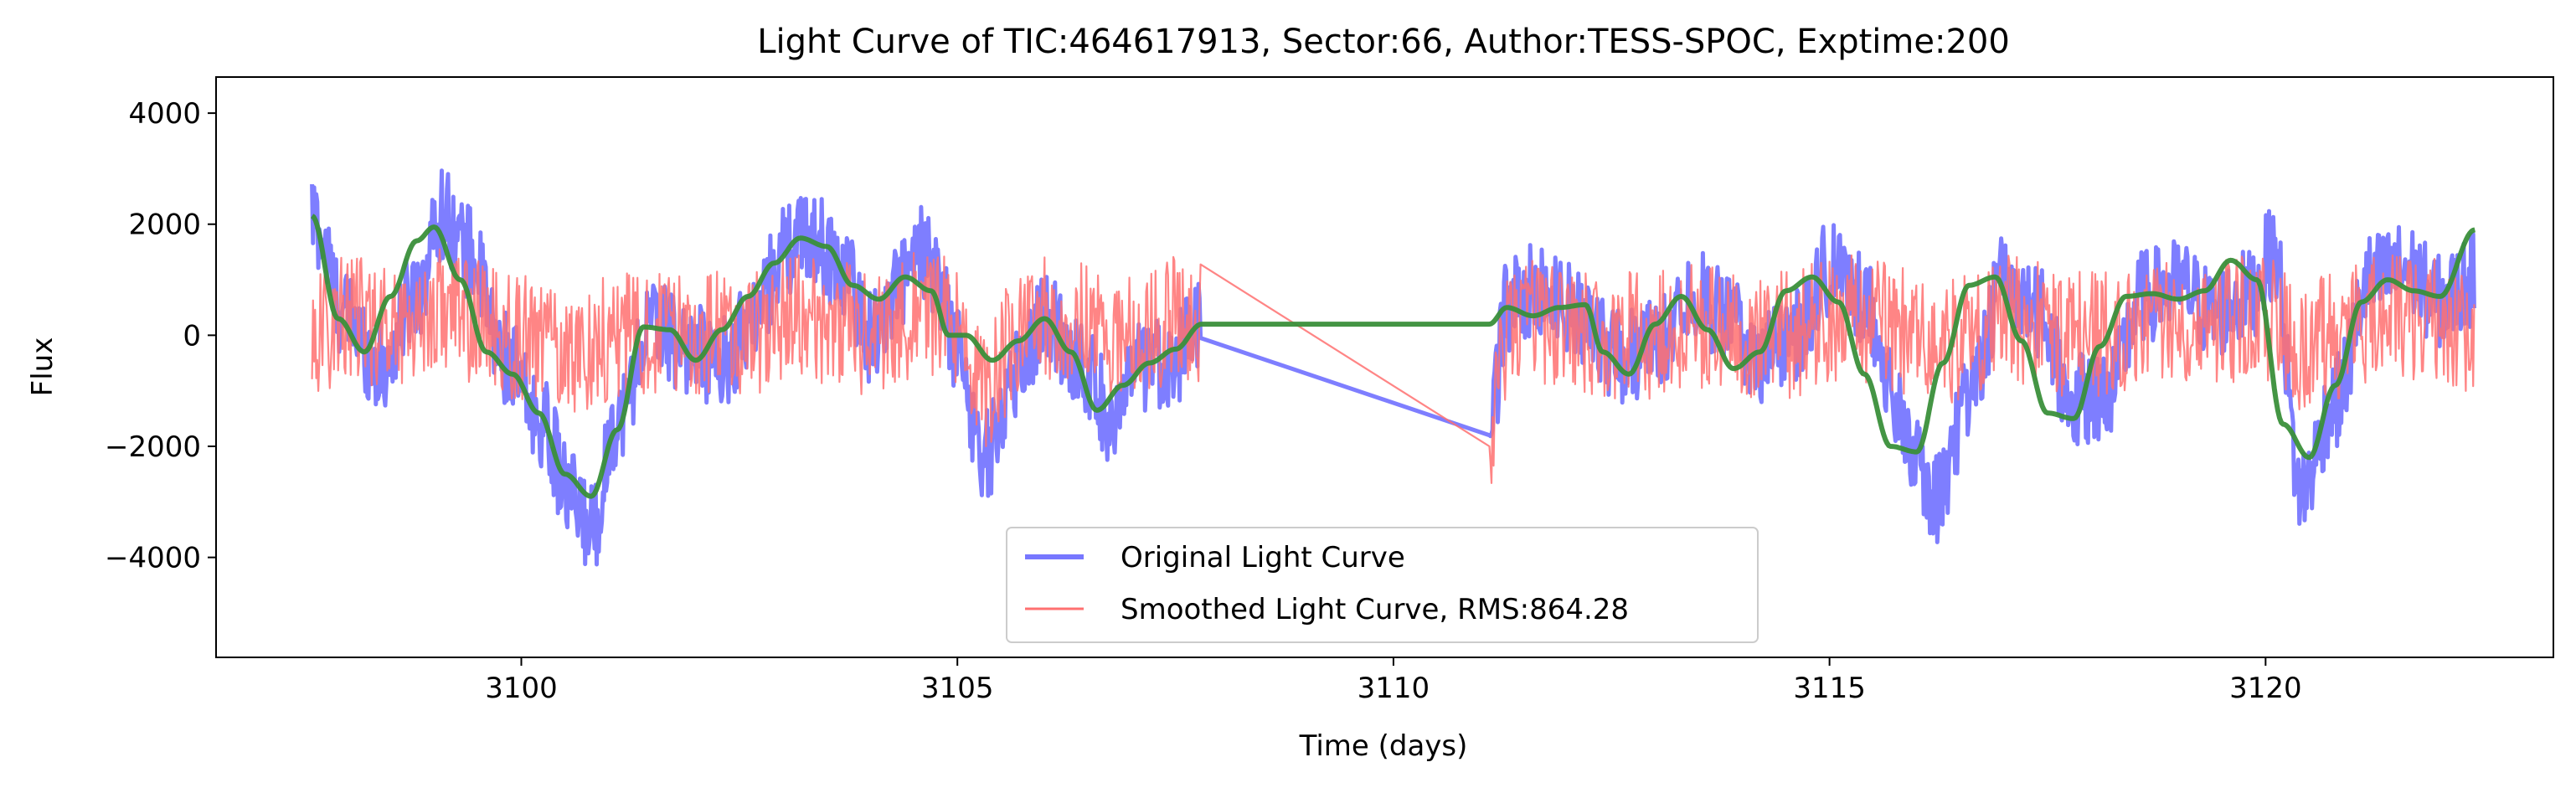 The image size is (2576, 788). Describe the element at coordinates (1829, 688) in the screenshot. I see `x-tick-label: 3115` at that location.